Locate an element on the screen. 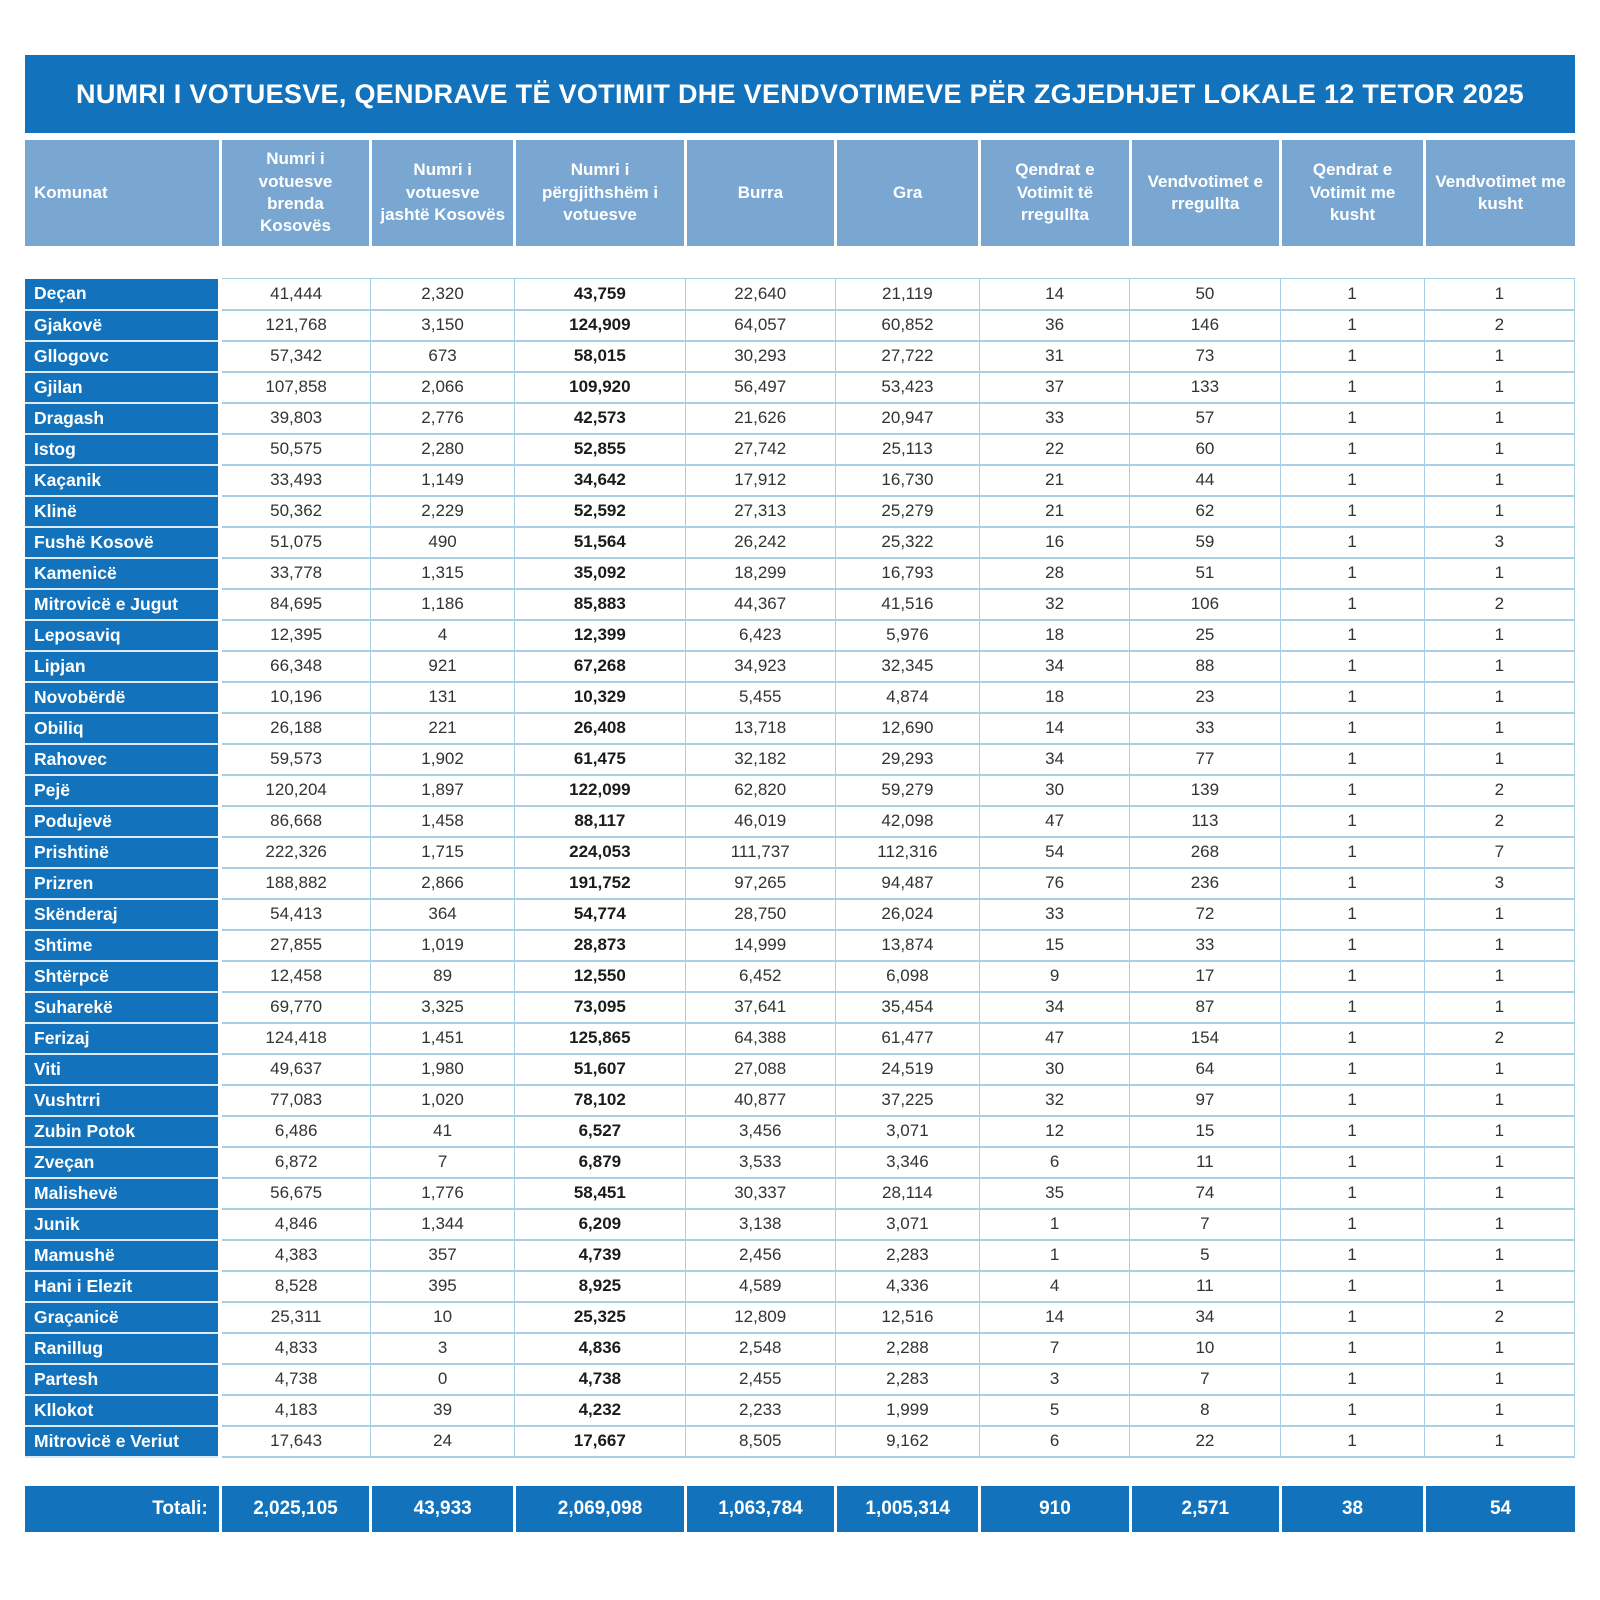 Image resolution: width=1600 pixels, height=1600 pixels. data-cell: 51,075 is located at coordinates (295, 542).